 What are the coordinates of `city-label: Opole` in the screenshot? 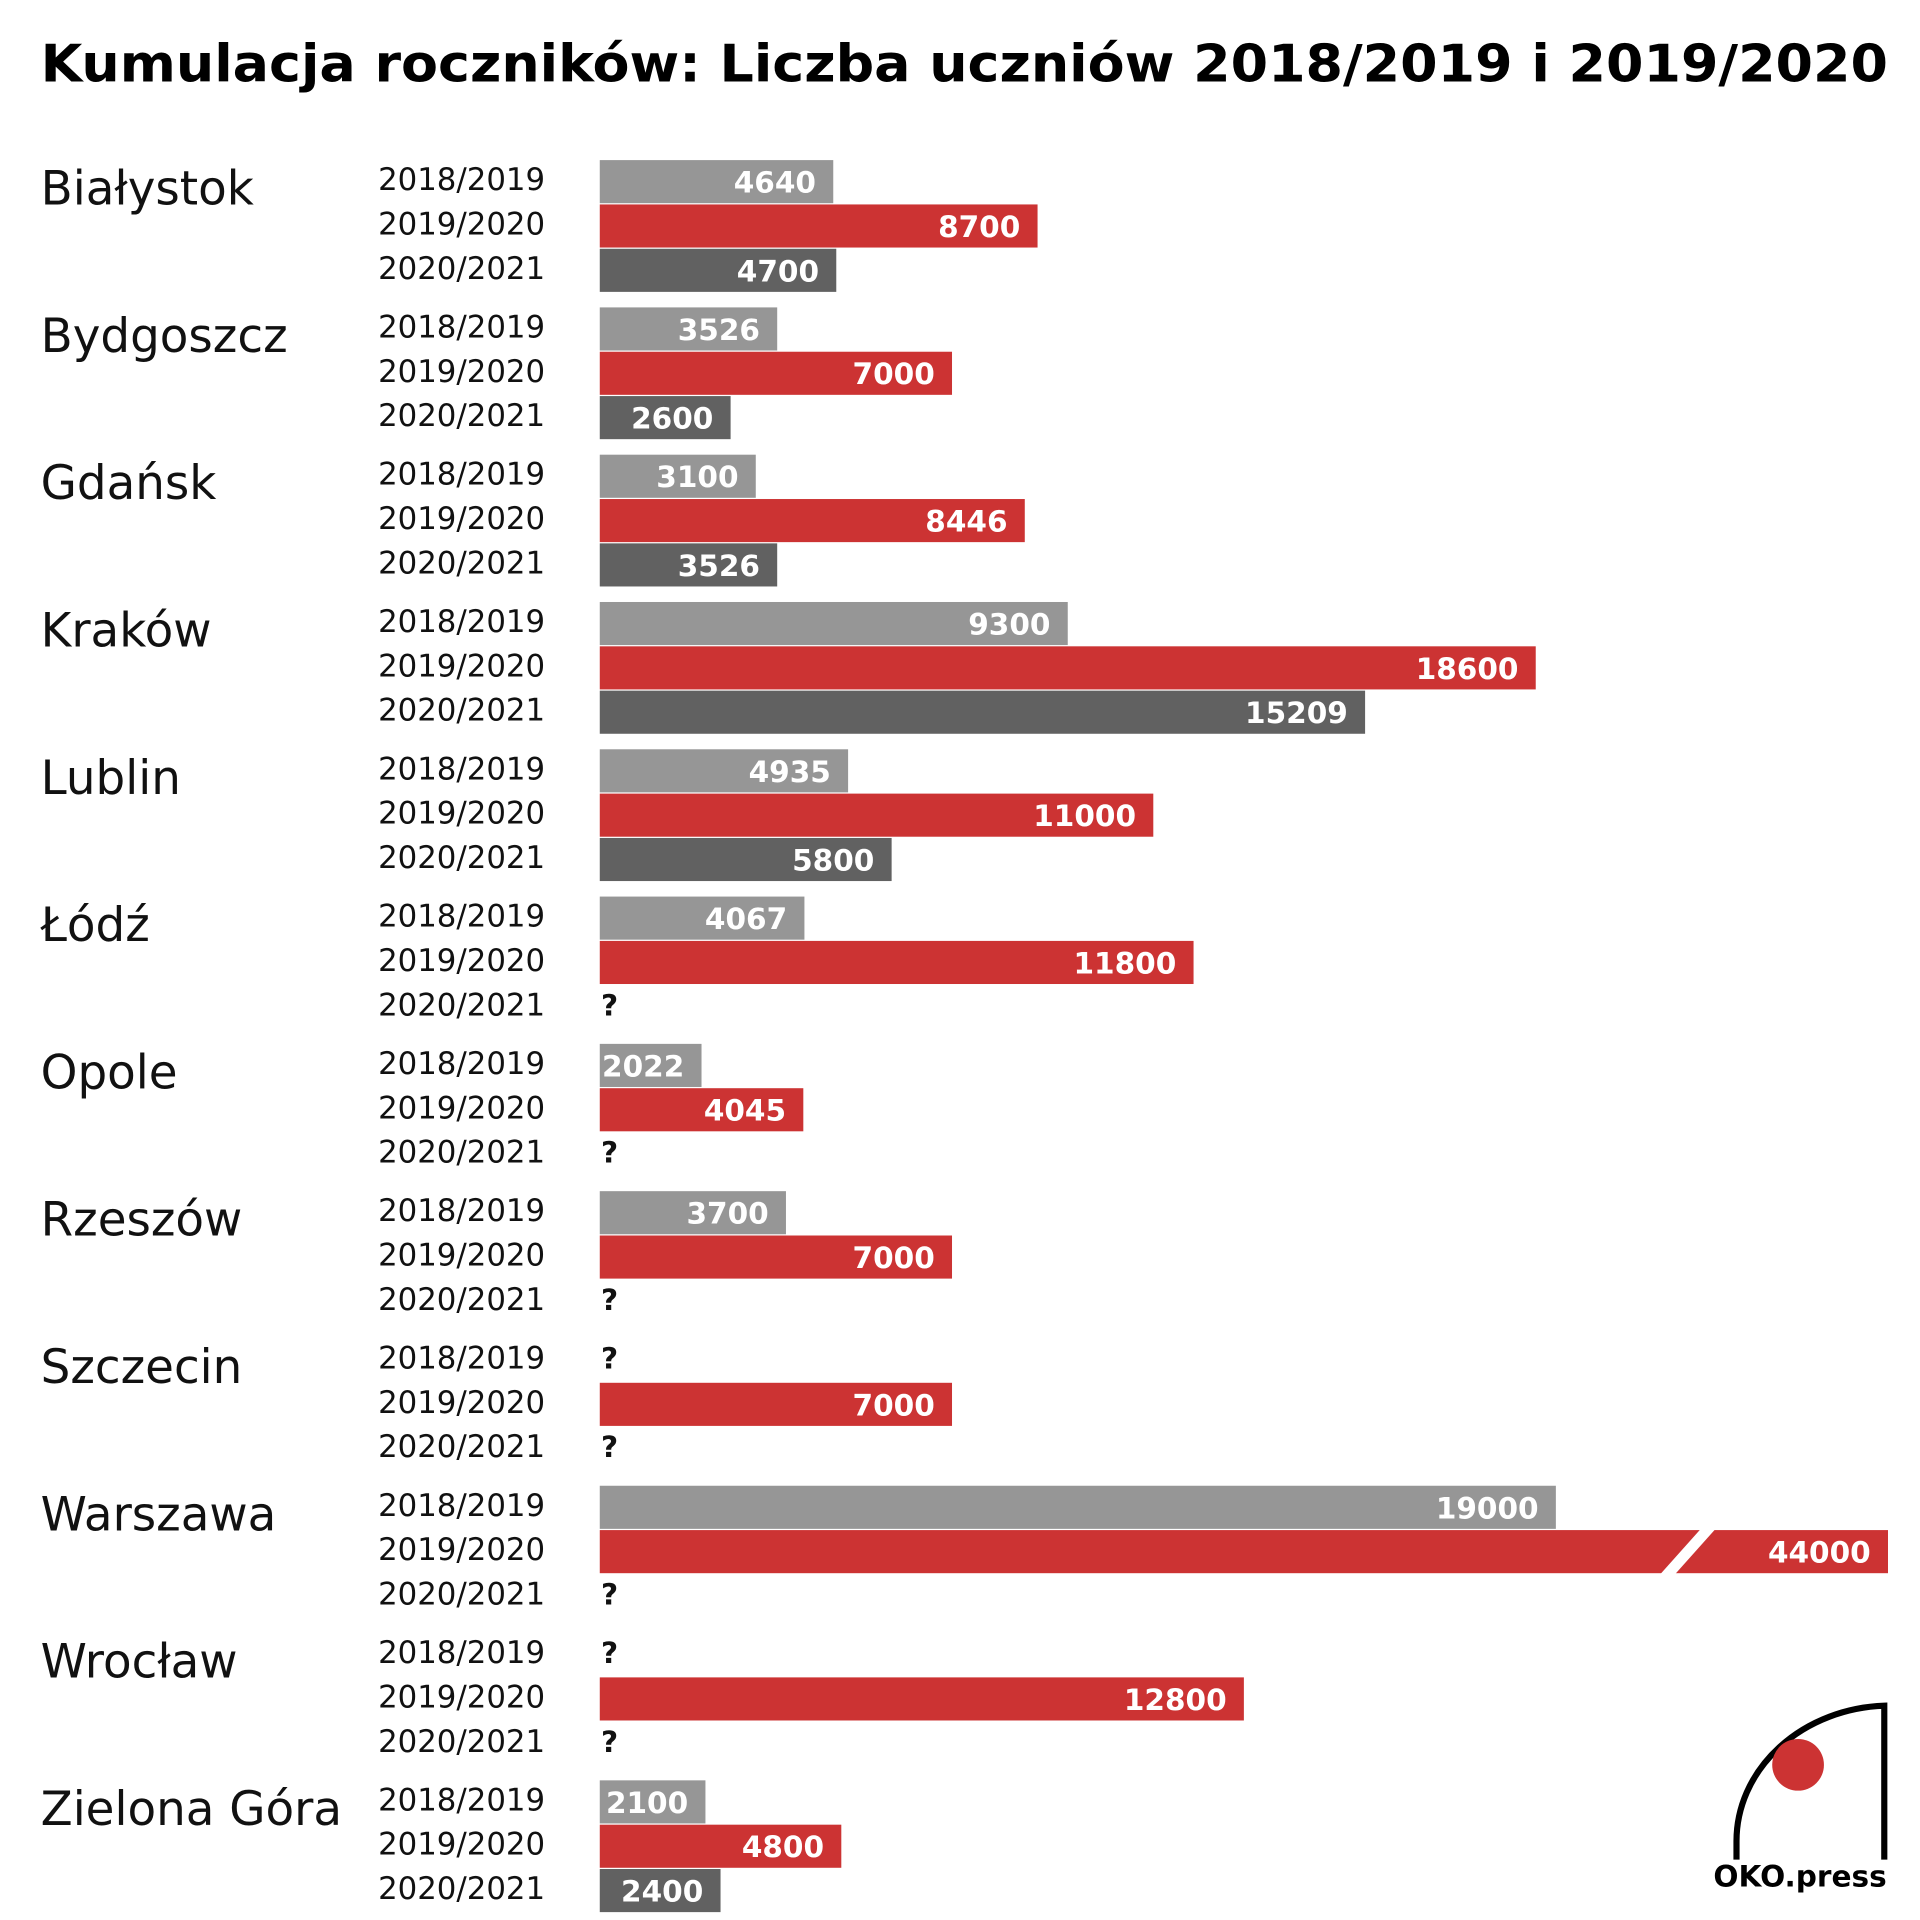 It's located at (109, 1073).